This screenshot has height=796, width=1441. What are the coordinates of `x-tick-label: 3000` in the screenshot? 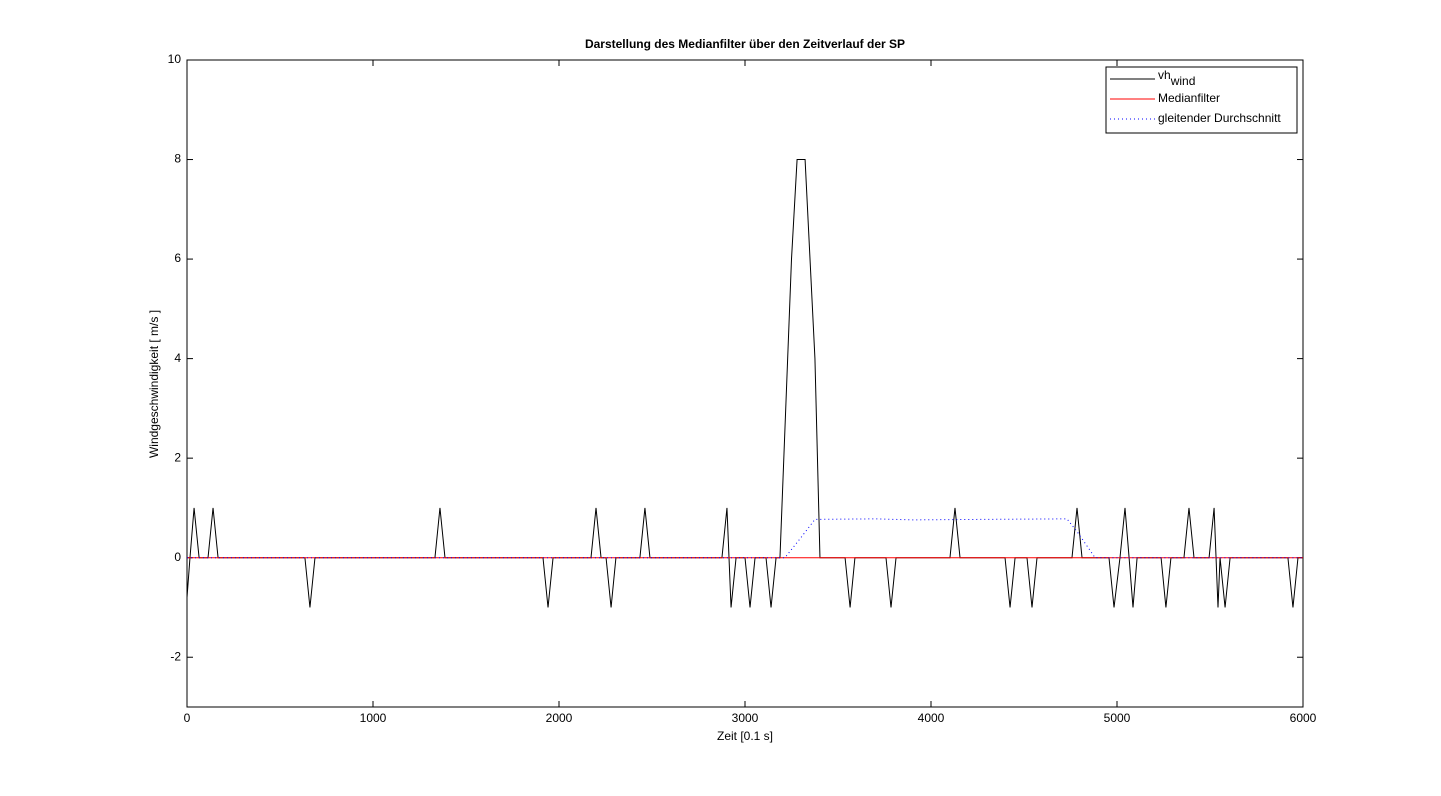 It's located at (745, 718).